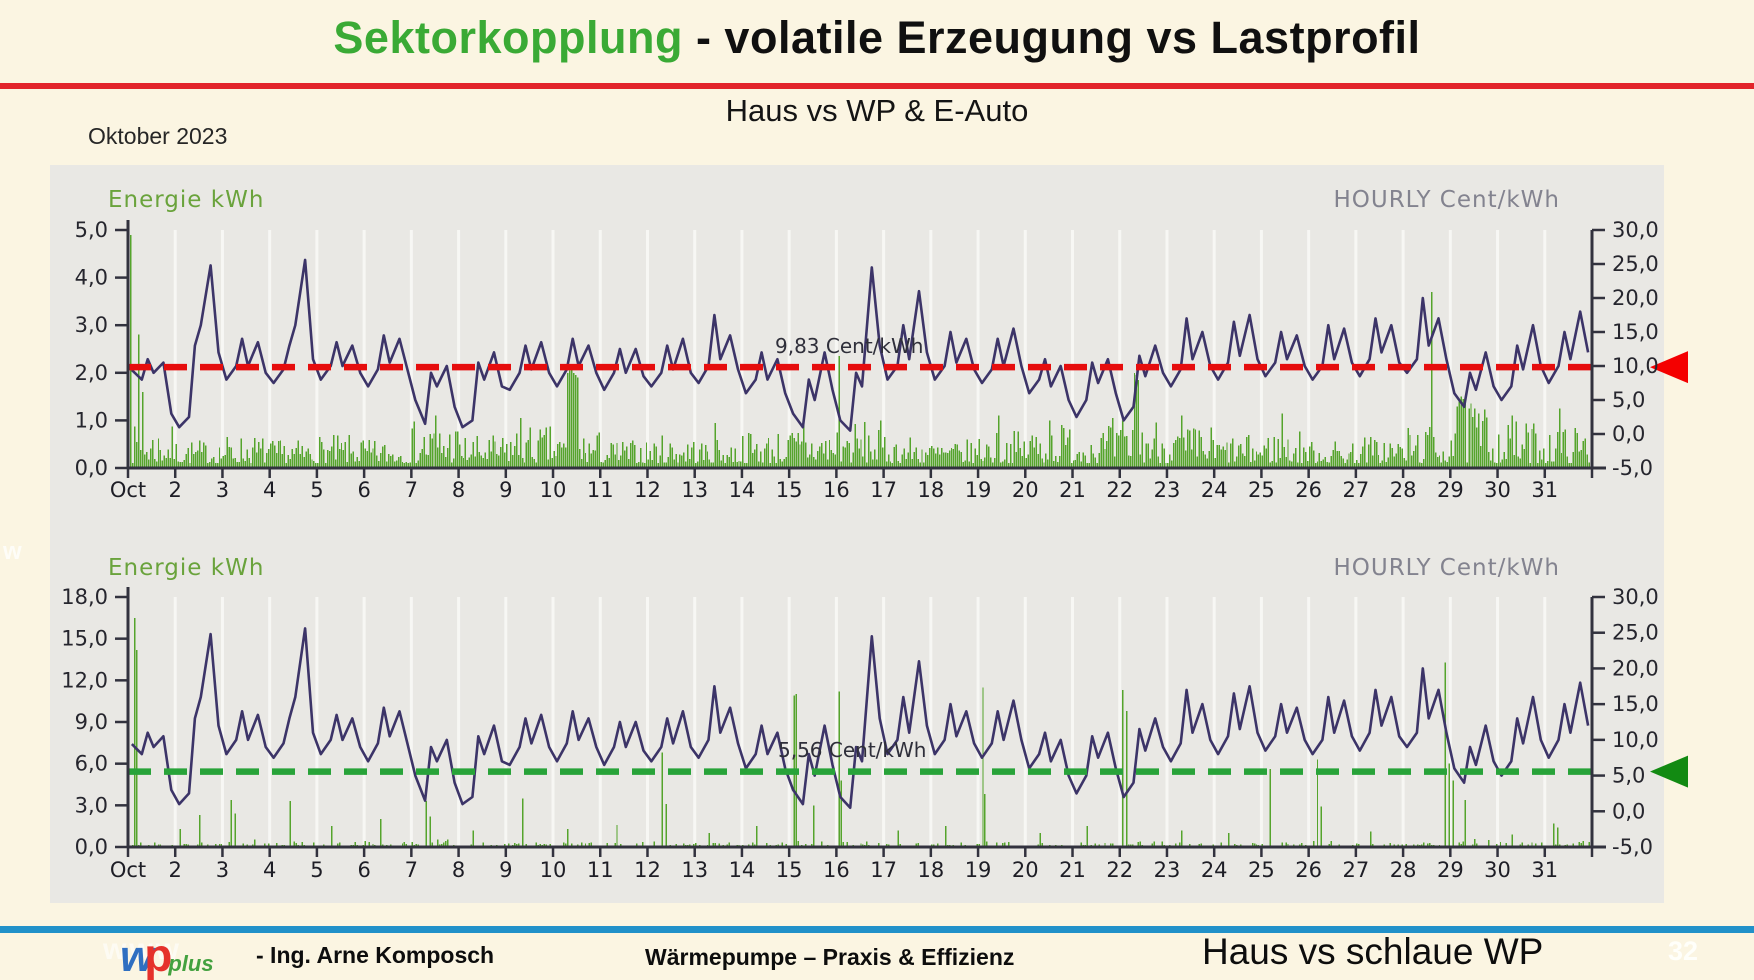 Image resolution: width=1754 pixels, height=980 pixels. Describe the element at coordinates (411, 490) in the screenshot. I see `x-tick-label: 7` at that location.